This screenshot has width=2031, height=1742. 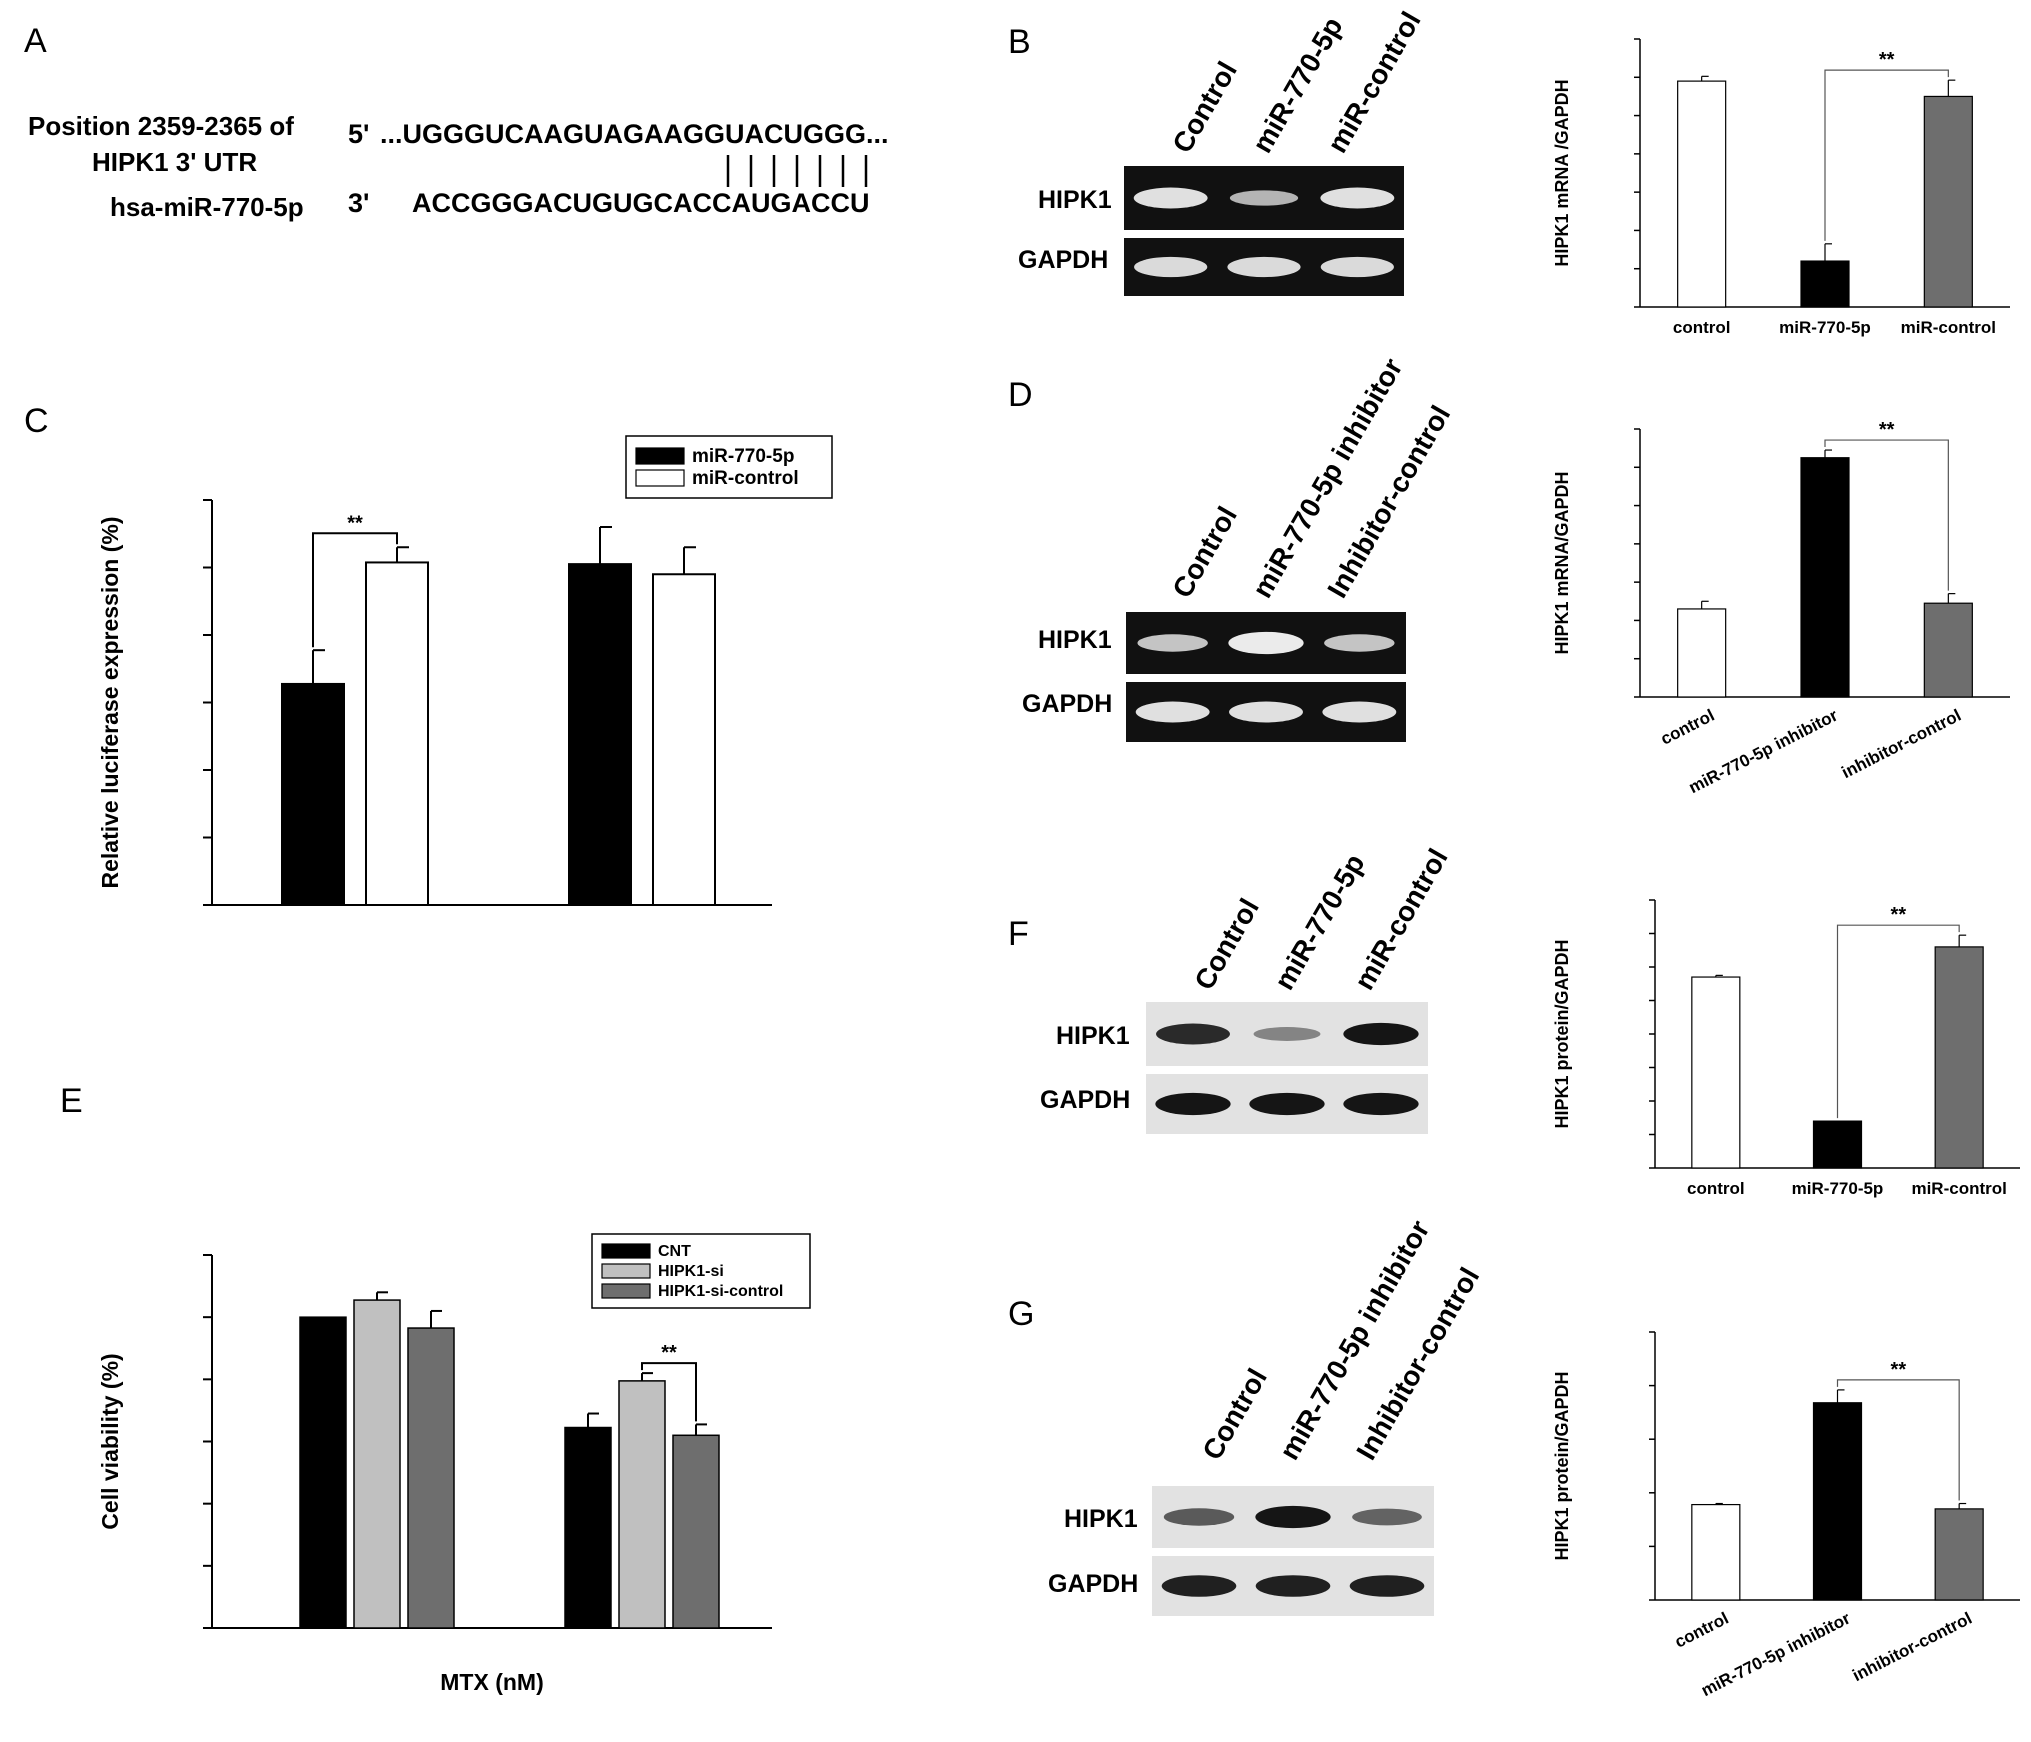 I want to click on mirna-sequence: ACCGGGACUGUGCACCAUGACCU, so click(x=640, y=203).